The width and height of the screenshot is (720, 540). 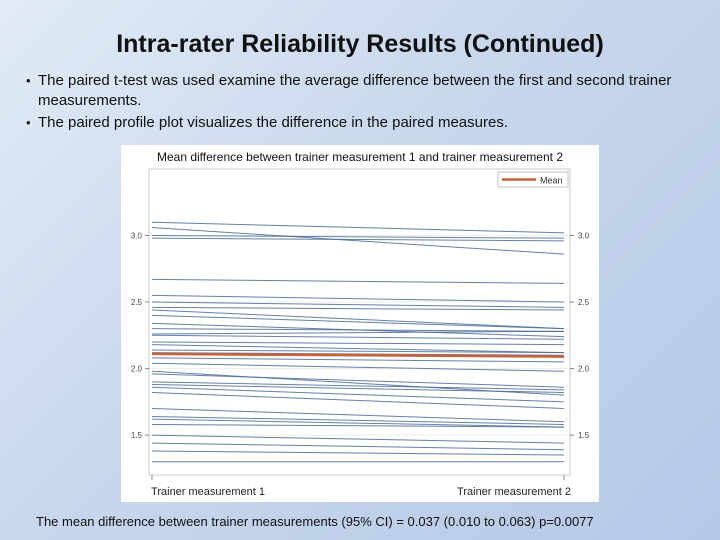 I want to click on y-tick-label-right: 3.0, so click(x=584, y=236).